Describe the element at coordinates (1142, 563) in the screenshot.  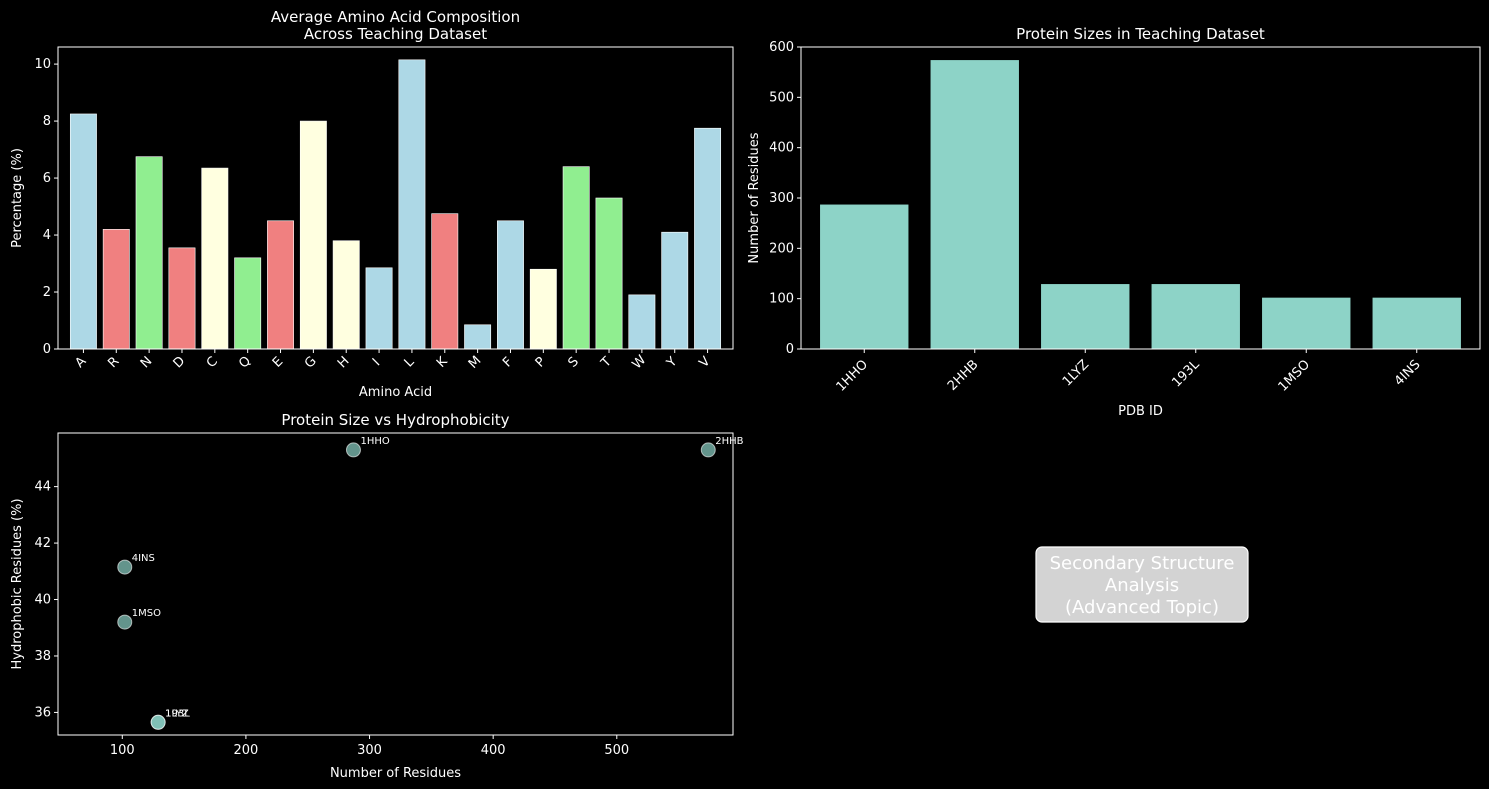
I see `placeholder-text: Secondary Structure` at that location.